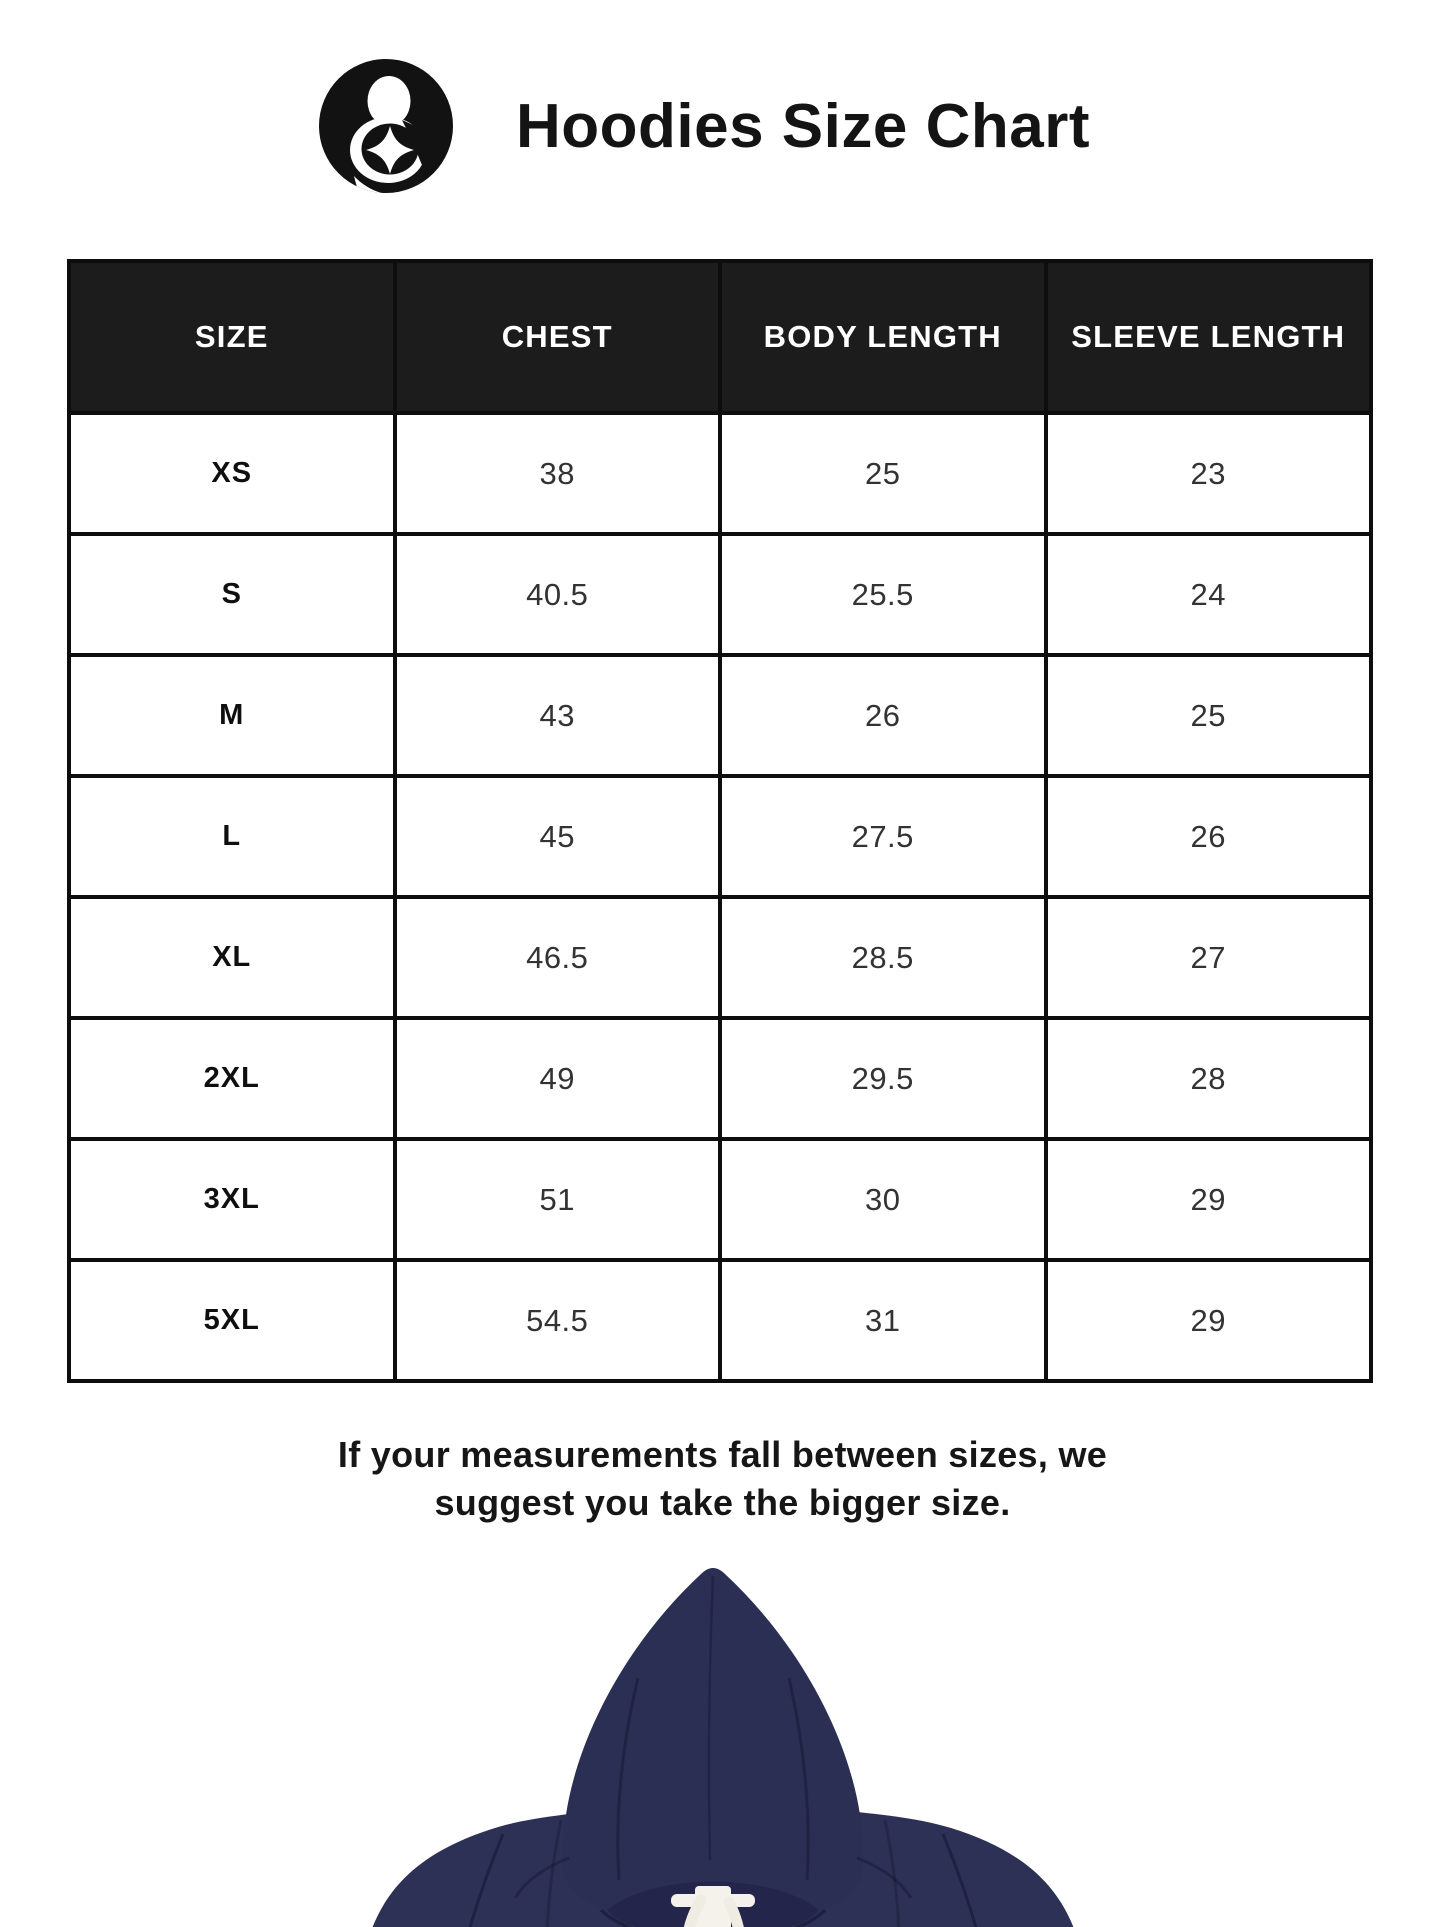  What do you see at coordinates (232, 337) in the screenshot?
I see `column-header-size: SIZE` at bounding box center [232, 337].